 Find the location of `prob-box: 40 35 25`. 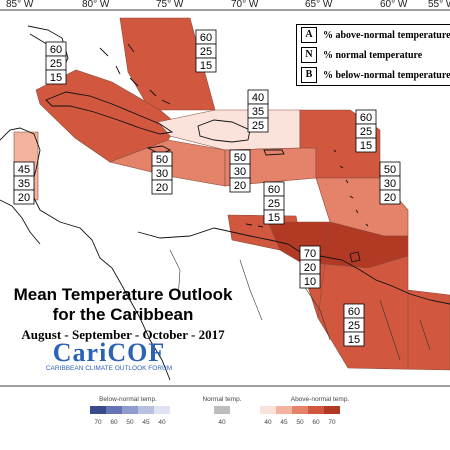

prob-box: 40 35 25 is located at coordinates (258, 111).